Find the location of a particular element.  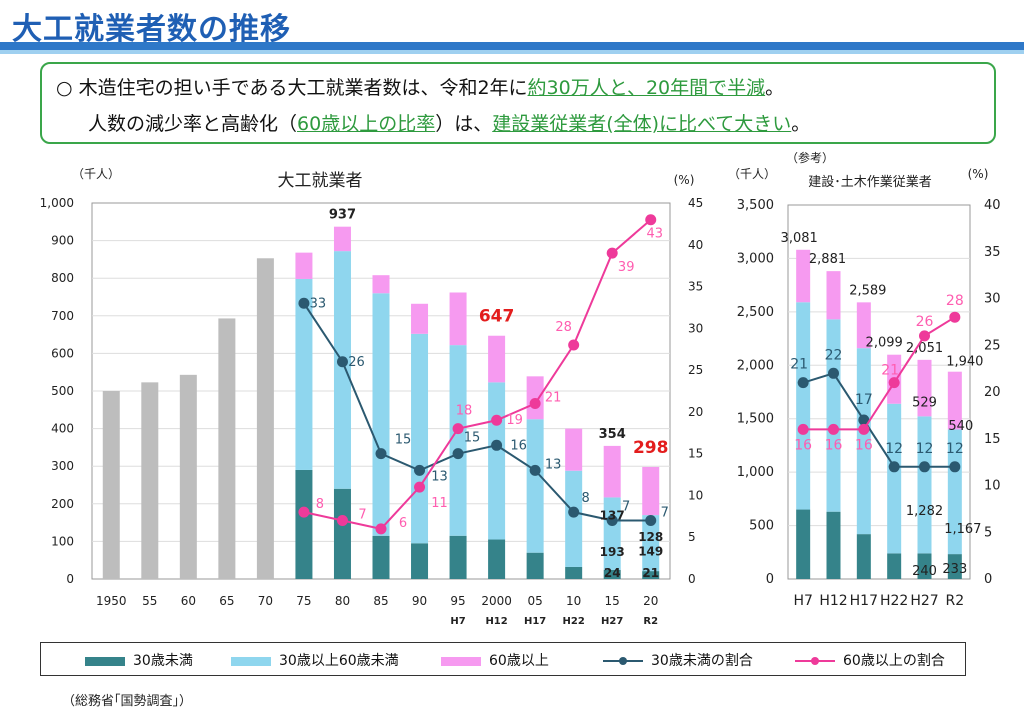

x-tick-label: H17 is located at coordinates (864, 601).